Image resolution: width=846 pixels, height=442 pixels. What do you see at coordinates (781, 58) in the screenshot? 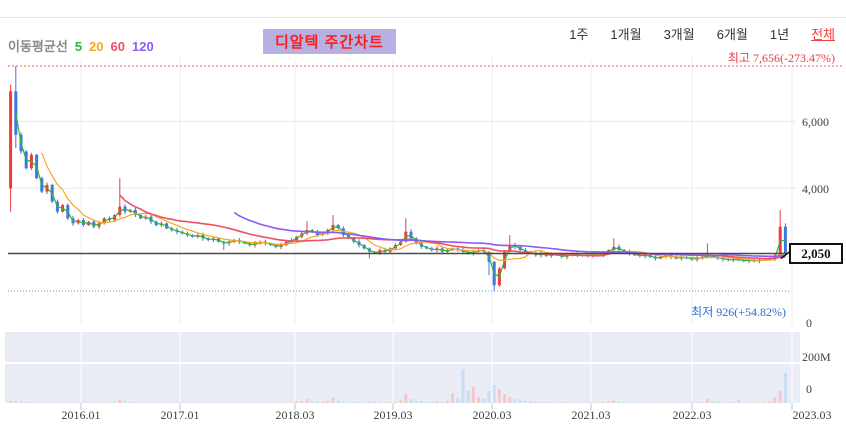
I see `high-price-label: 최고 7,656(-273.47%)` at bounding box center [781, 58].